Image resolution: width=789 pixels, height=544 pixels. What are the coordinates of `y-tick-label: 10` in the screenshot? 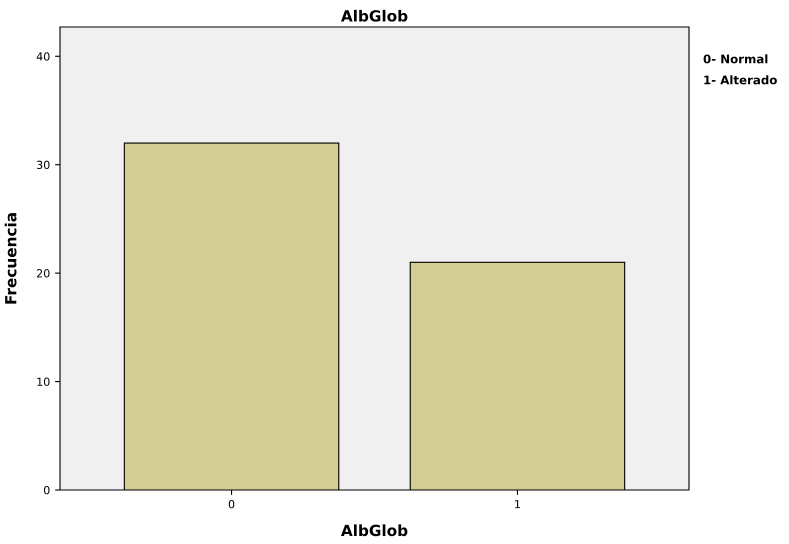 It's located at (43, 382).